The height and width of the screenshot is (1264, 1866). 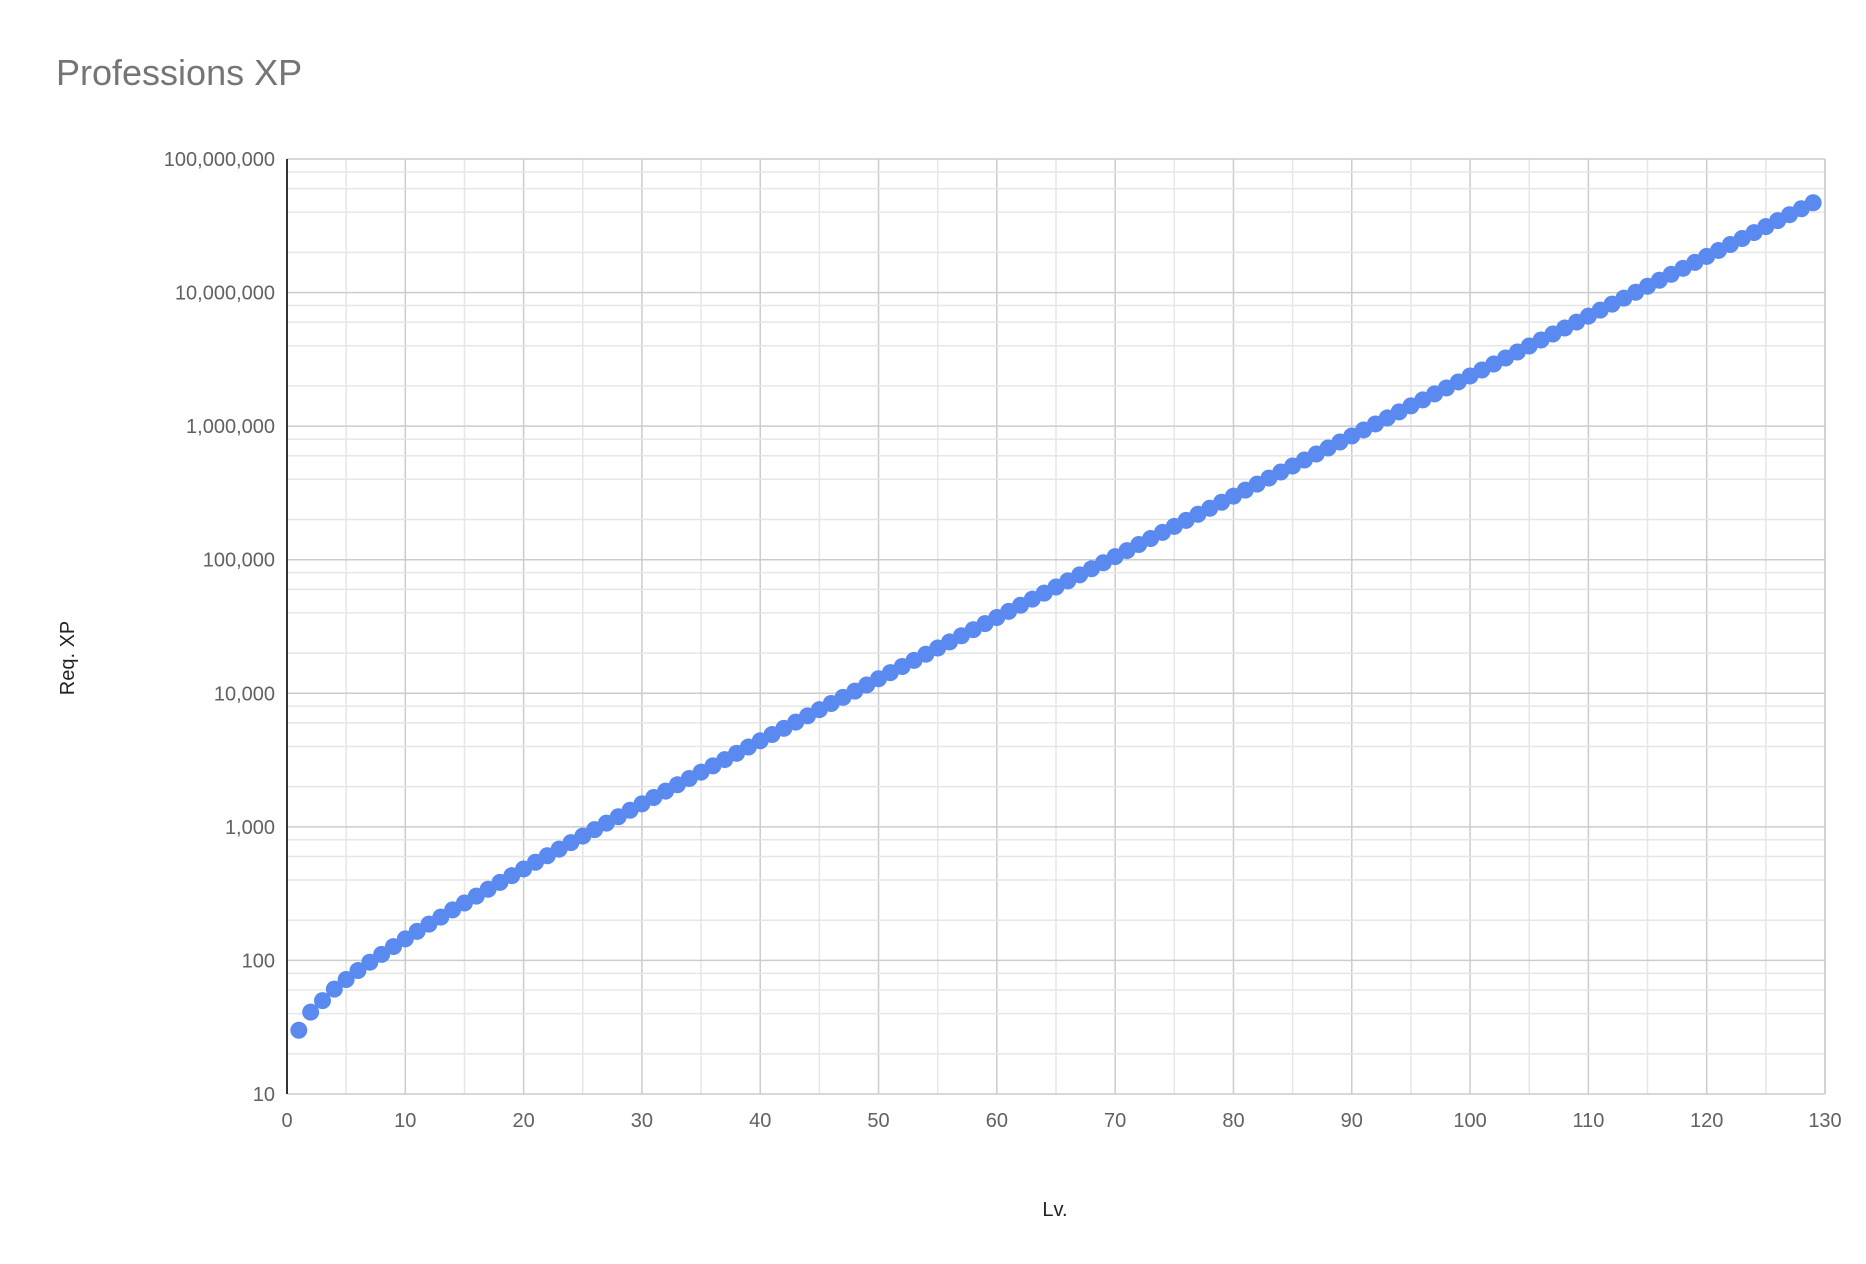 I want to click on x-tick-label: 40, so click(x=760, y=1121).